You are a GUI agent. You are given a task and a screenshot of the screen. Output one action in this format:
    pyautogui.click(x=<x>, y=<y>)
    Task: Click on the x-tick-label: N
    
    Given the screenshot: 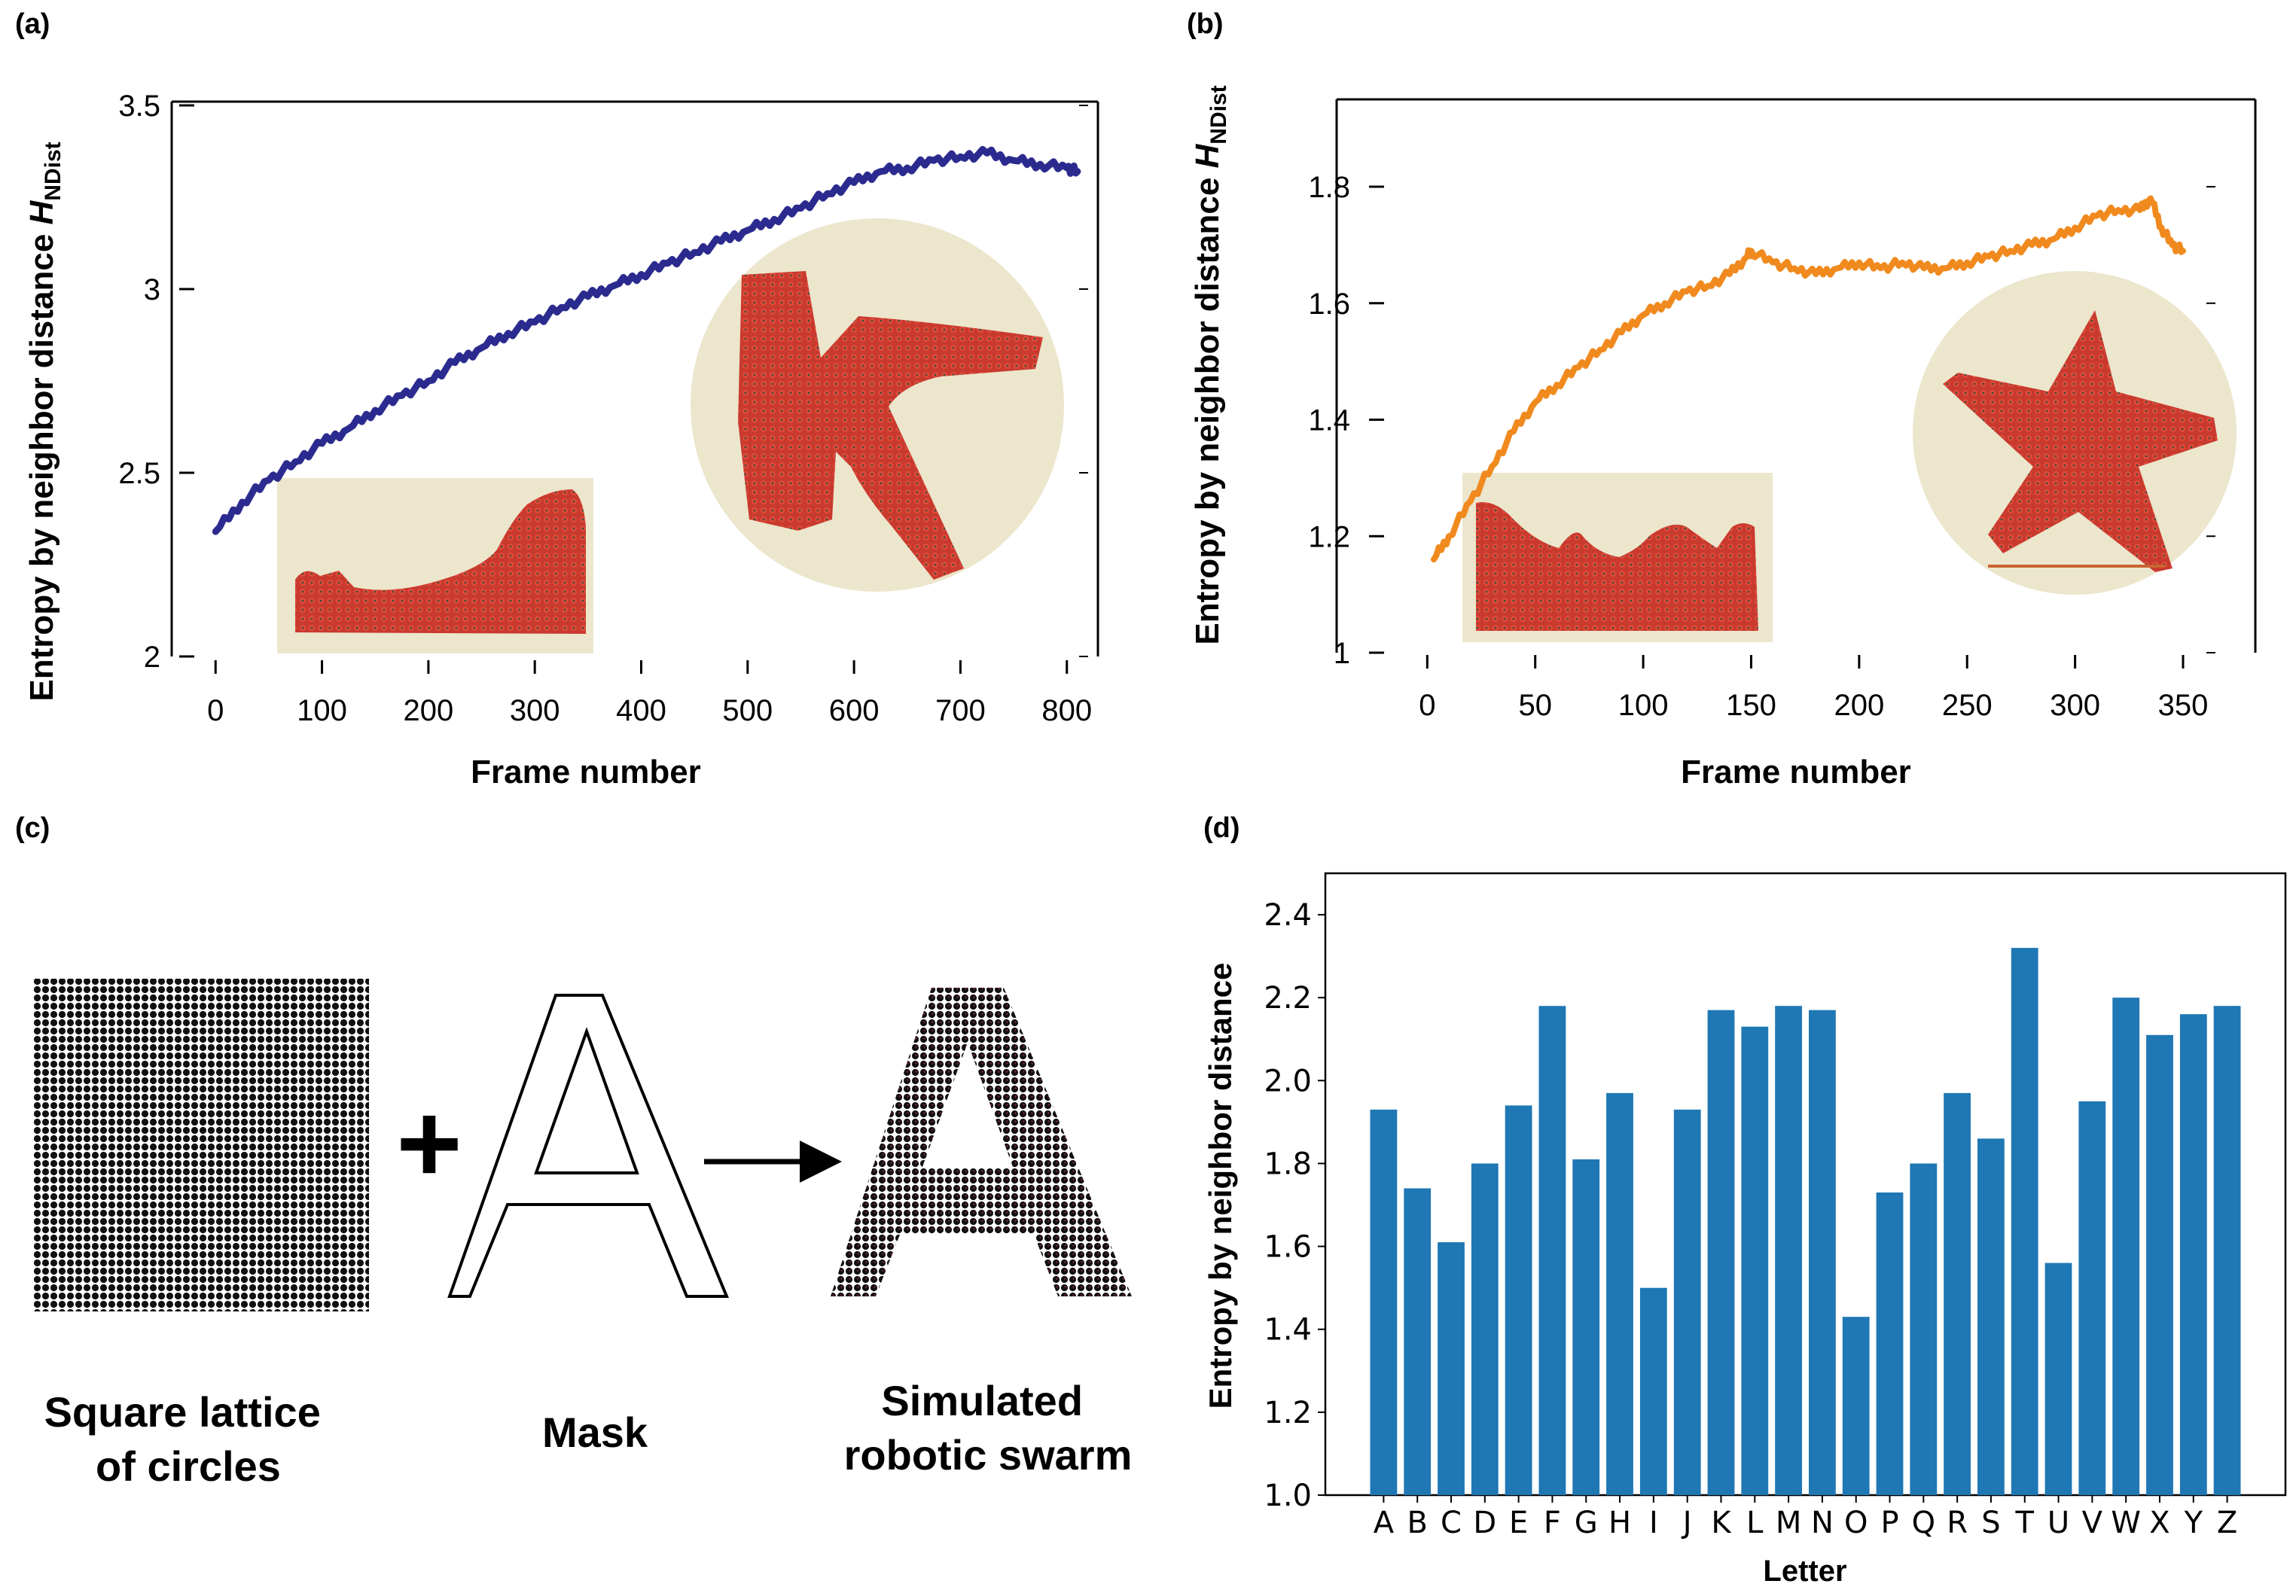 What is the action you would take?
    pyautogui.click(x=1822, y=1523)
    